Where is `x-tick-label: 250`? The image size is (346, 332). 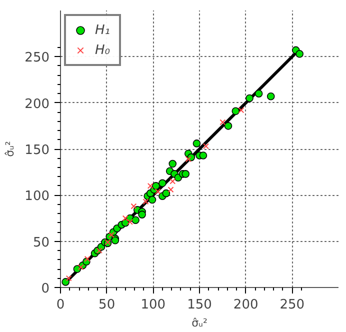
x-tick-label: 250 is located at coordinates (292, 305).